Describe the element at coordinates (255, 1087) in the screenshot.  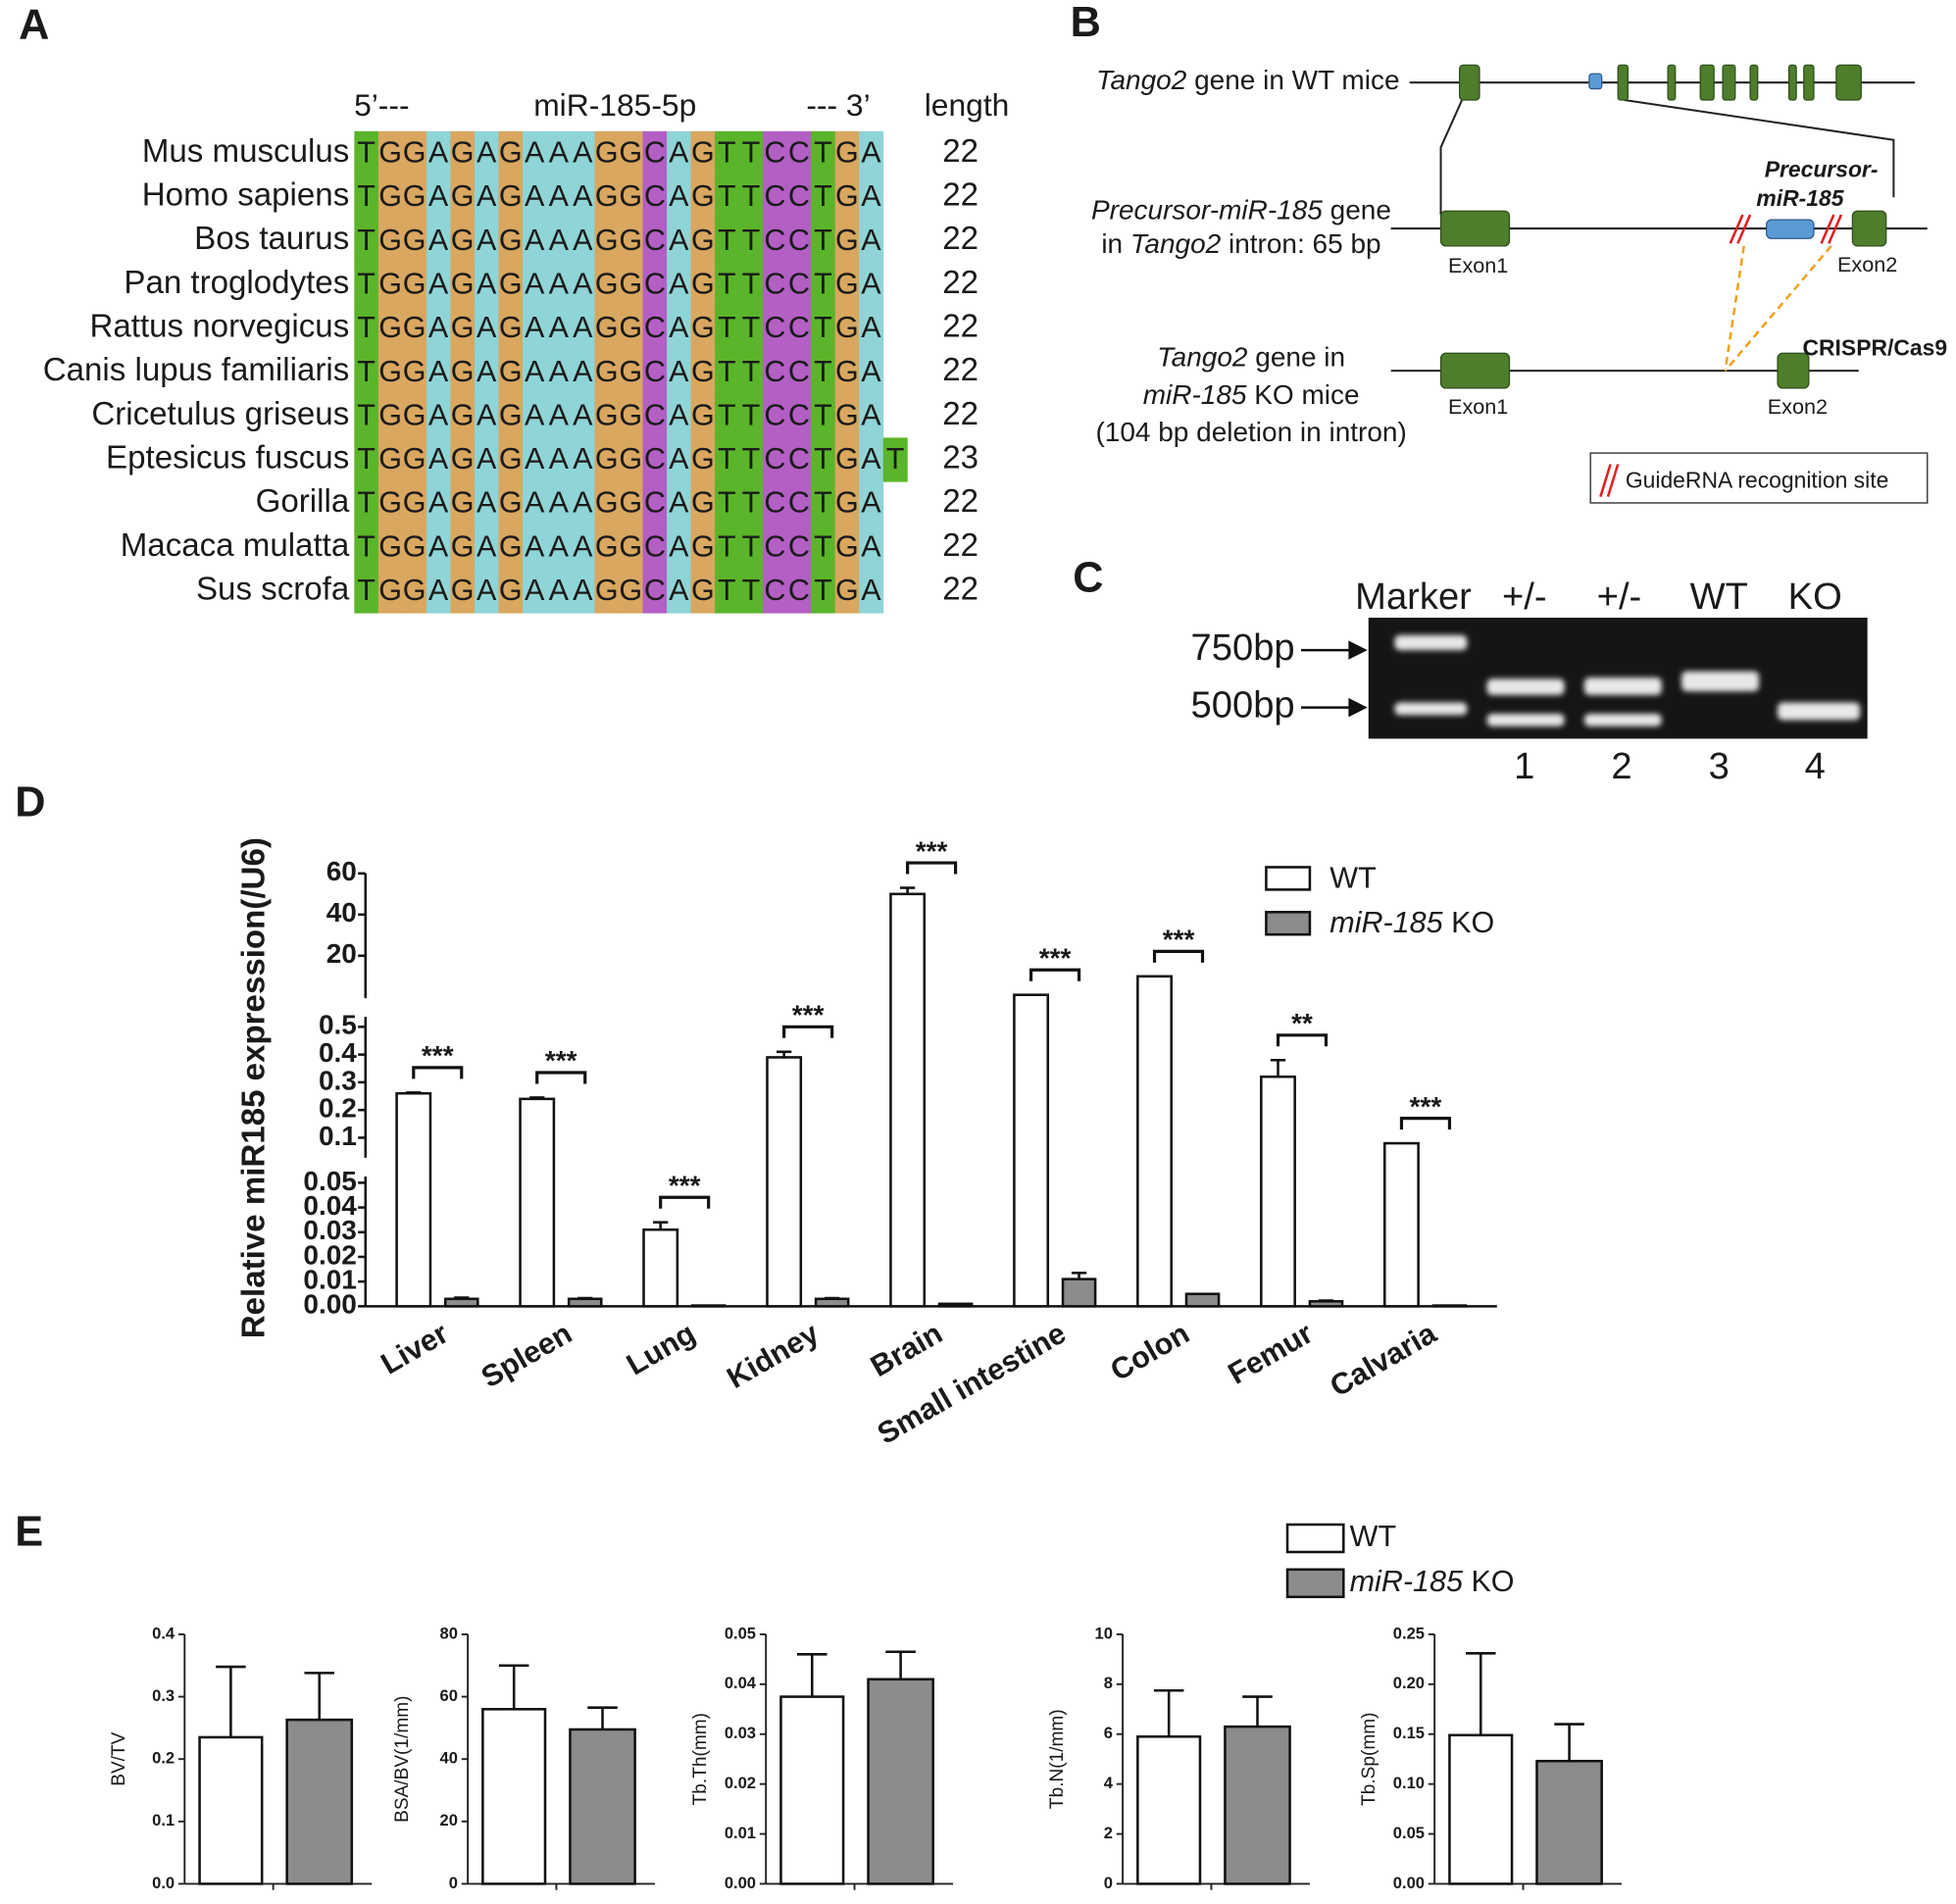
I see `y-axis-title: Relative miR185 expression(/U6)` at that location.